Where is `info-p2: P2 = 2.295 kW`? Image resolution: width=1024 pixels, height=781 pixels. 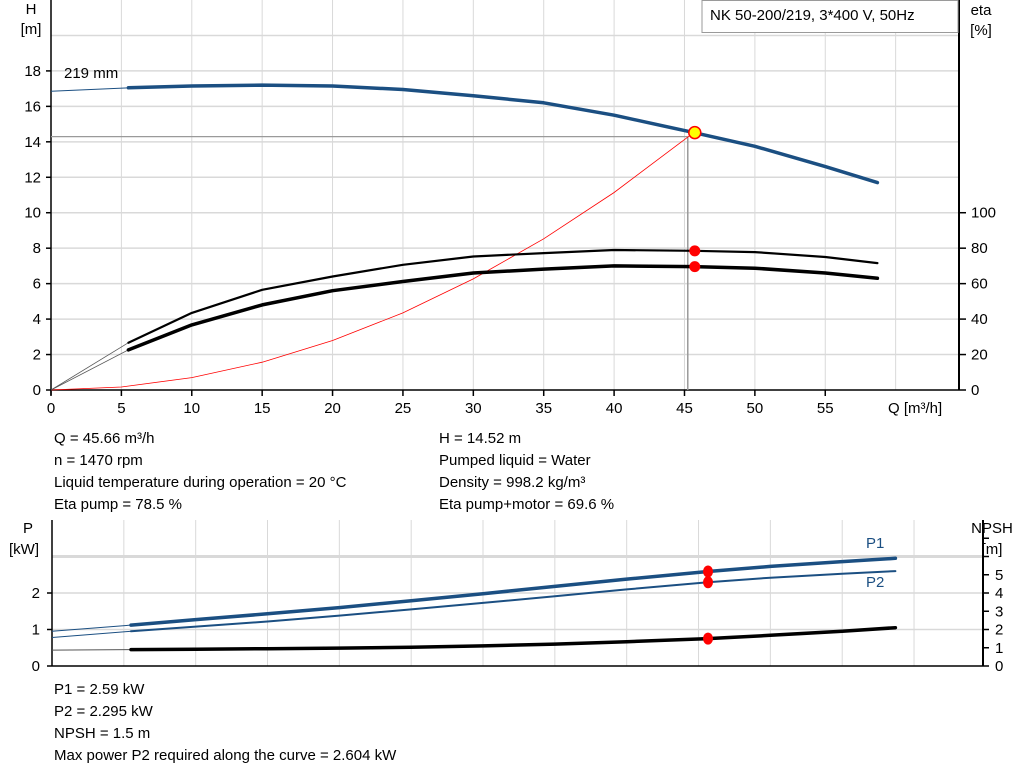
info-p2: P2 = 2.295 kW is located at coordinates (103, 711).